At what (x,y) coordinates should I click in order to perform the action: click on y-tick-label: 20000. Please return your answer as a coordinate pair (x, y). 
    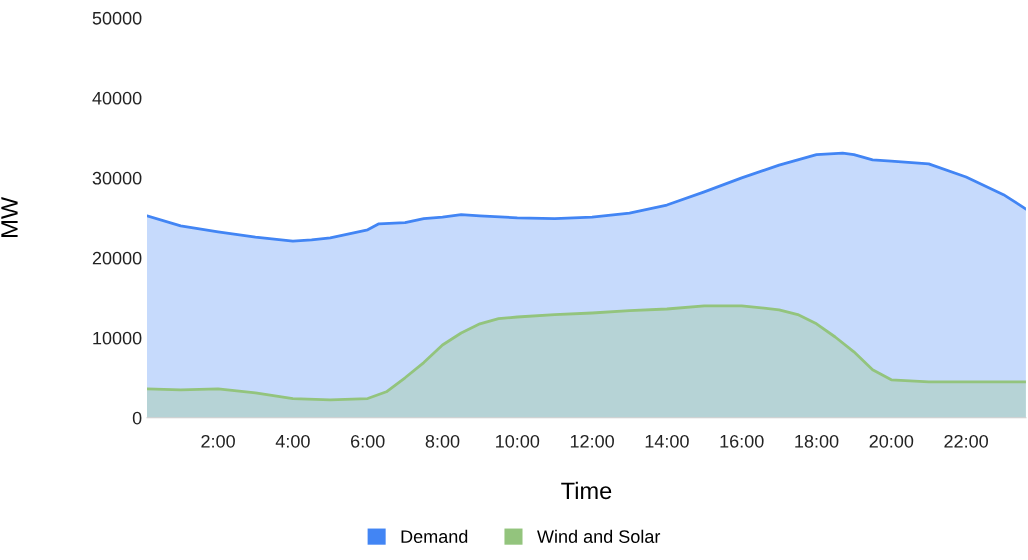
    Looking at the image, I should click on (117, 258).